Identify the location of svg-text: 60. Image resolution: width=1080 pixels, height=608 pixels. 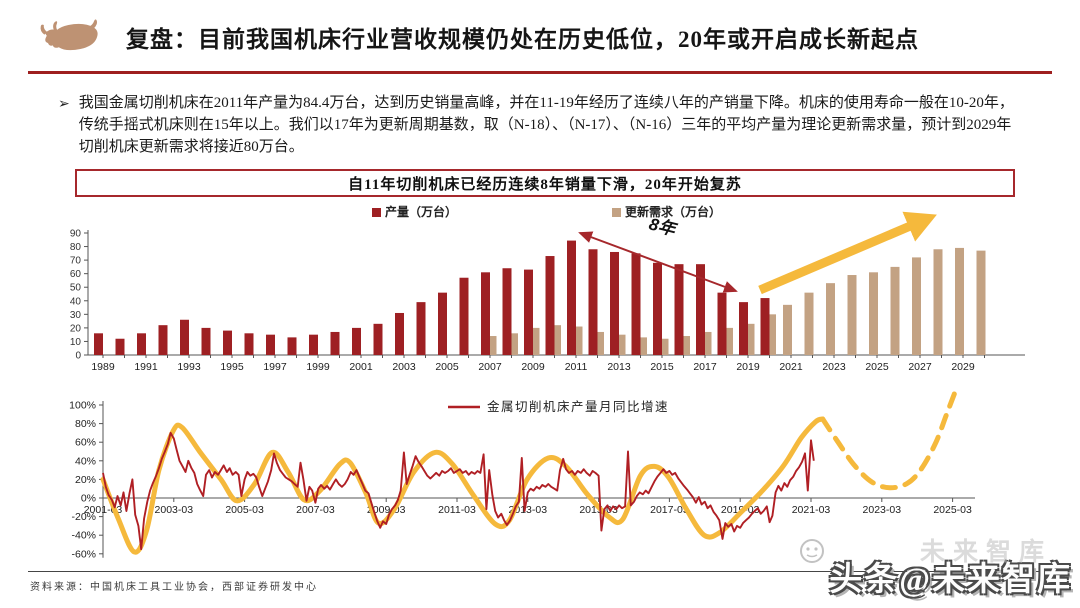
(76, 274).